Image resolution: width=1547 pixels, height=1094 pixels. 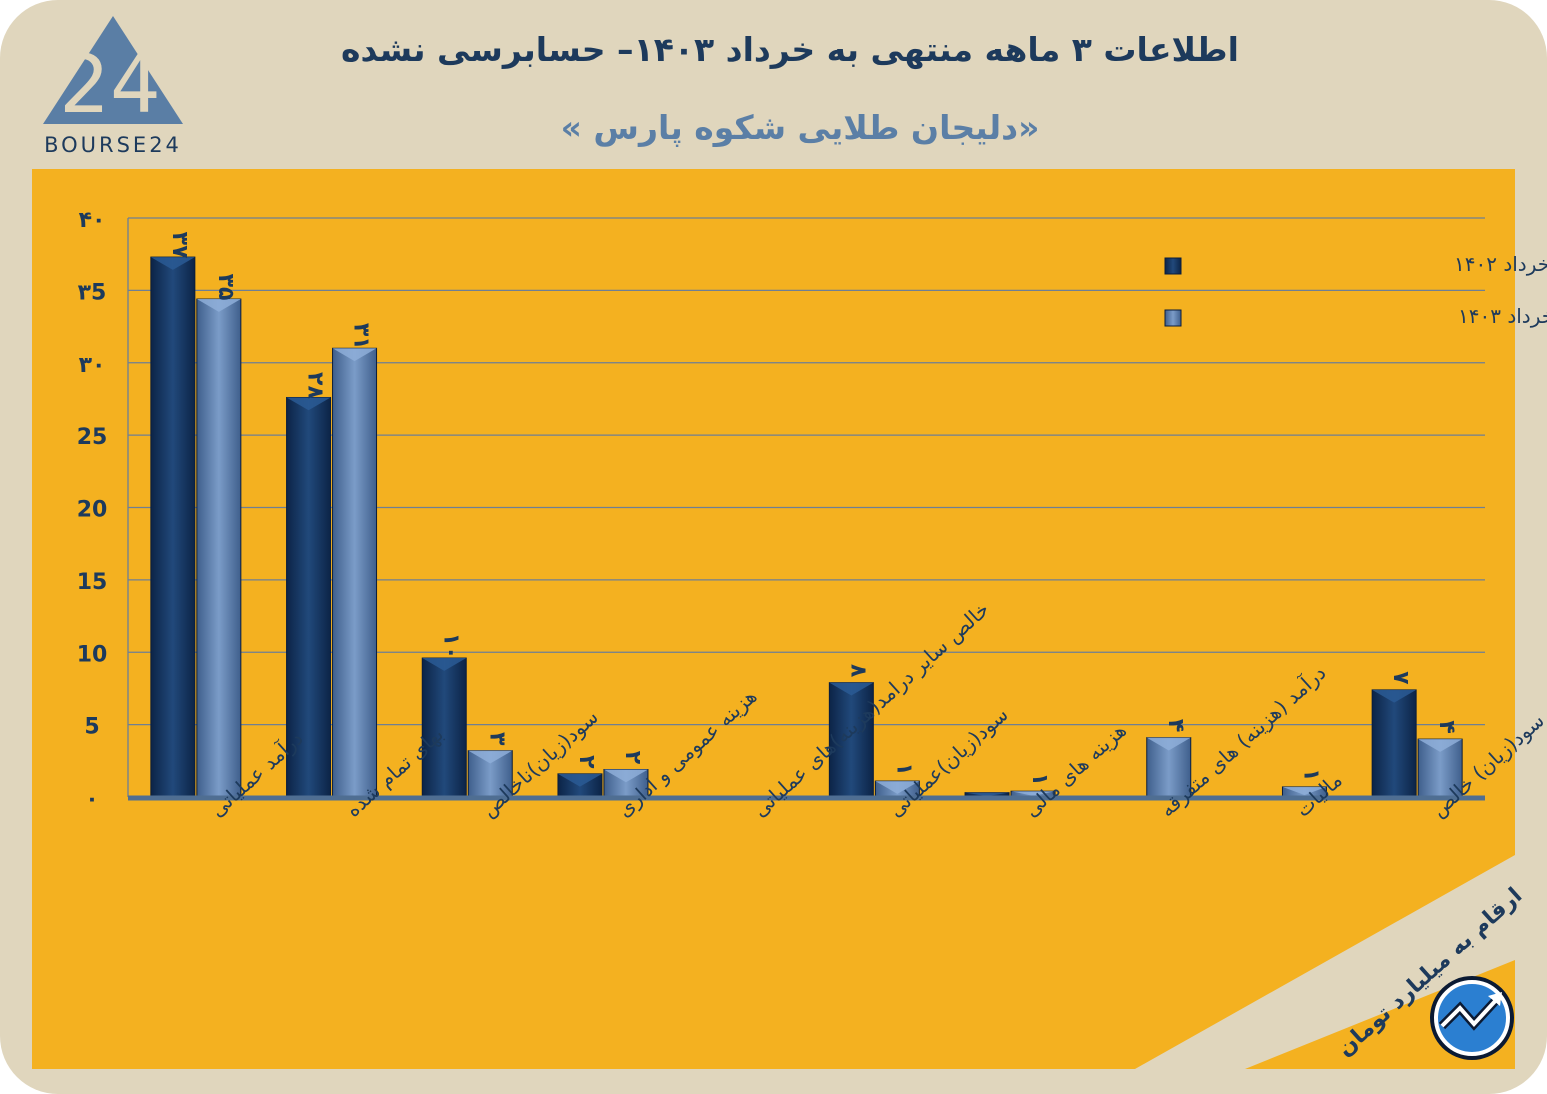 I want to click on y-tick-label: ۰, so click(x=91, y=799).